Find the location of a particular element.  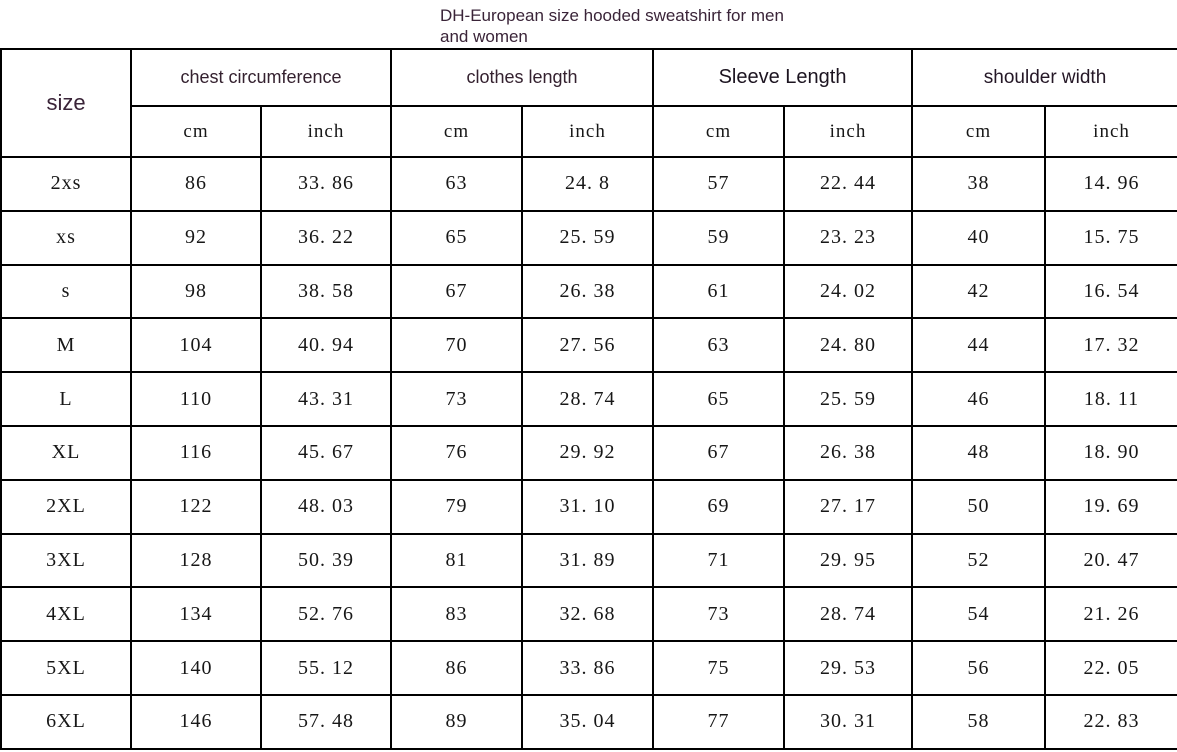

measurement-cell: 42 is located at coordinates (979, 291).